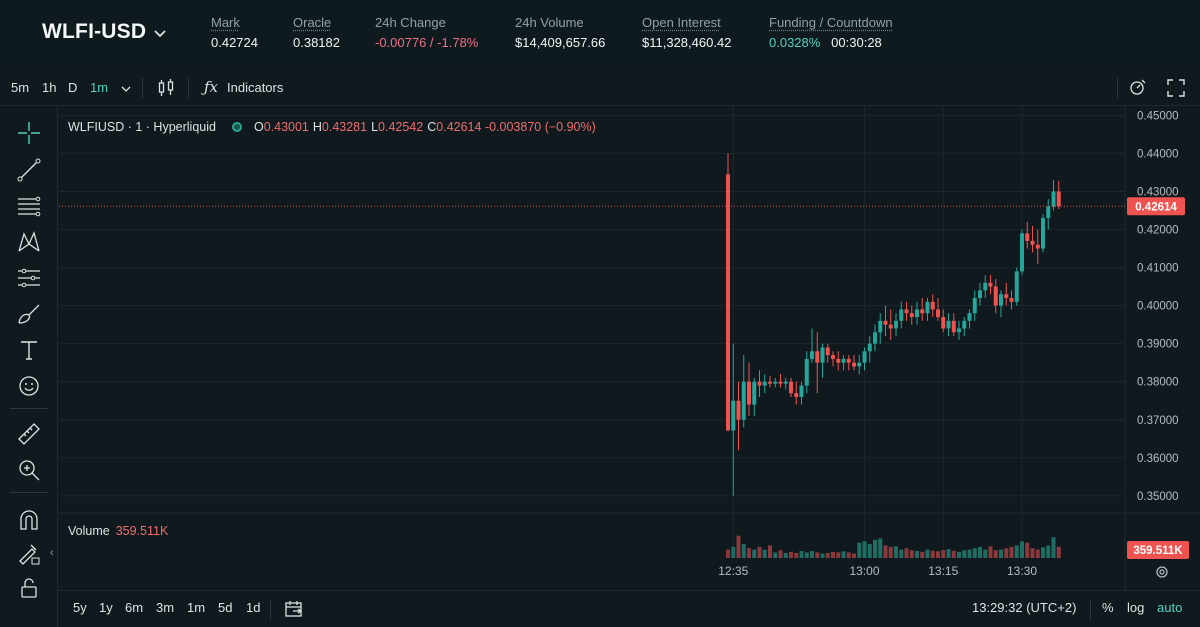  I want to click on legend-close-key: C, so click(432, 127).